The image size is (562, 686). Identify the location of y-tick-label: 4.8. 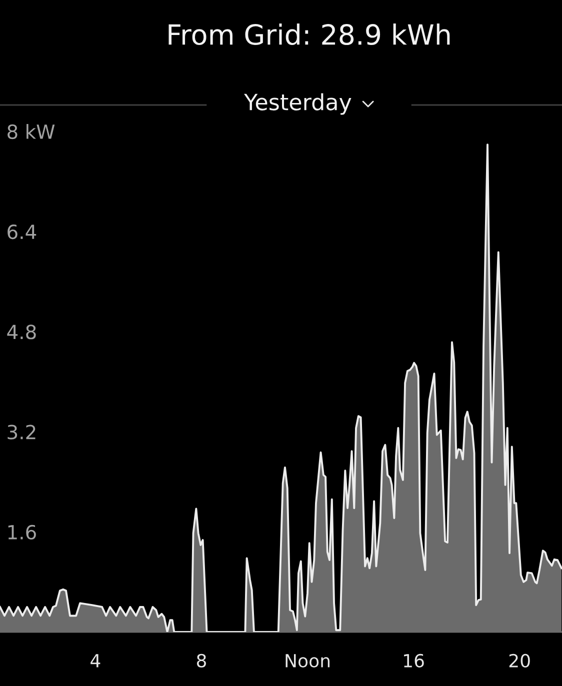
(21, 332).